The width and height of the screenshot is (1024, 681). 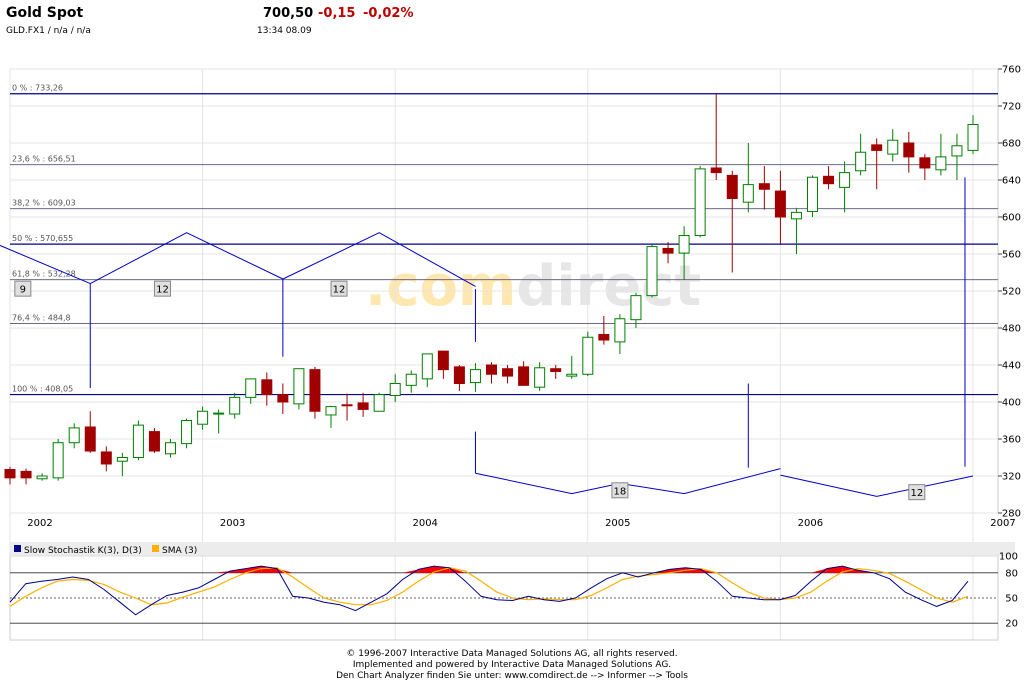 I want to click on stoch-tick-label: 20, so click(x=1011, y=624).